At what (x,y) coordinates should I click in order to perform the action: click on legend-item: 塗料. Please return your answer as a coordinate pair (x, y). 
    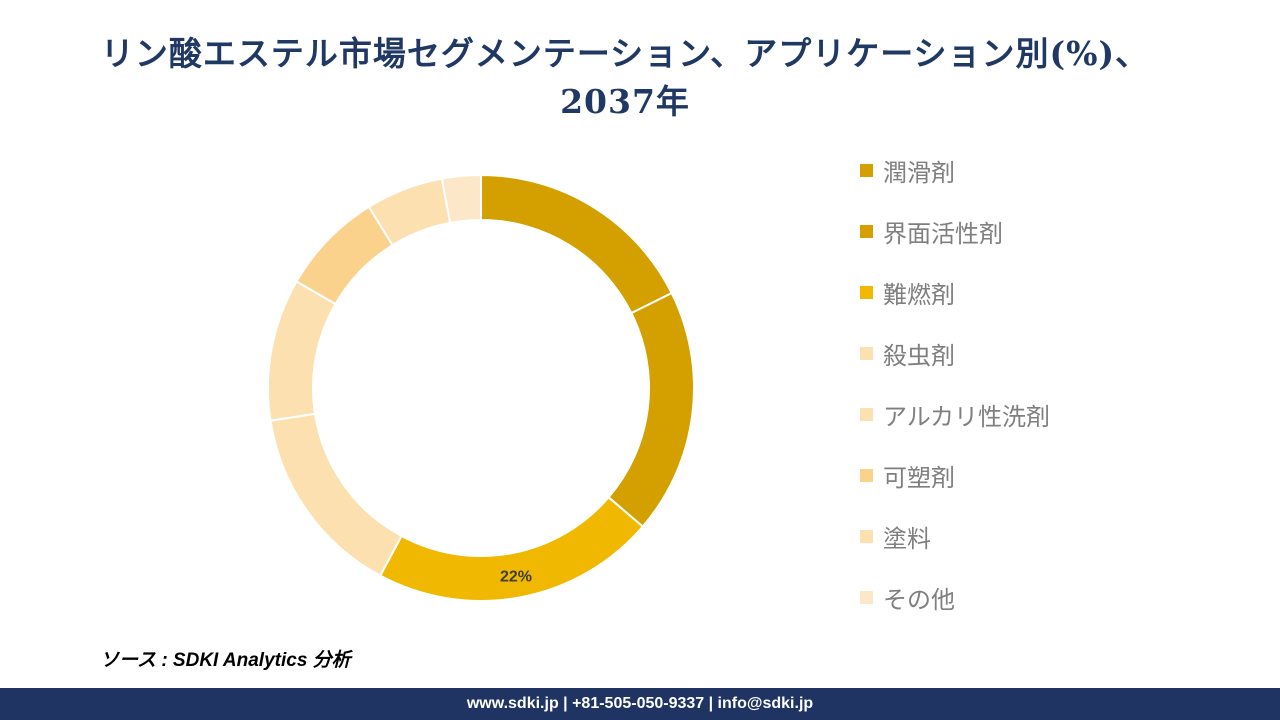
    Looking at the image, I should click on (895, 536).